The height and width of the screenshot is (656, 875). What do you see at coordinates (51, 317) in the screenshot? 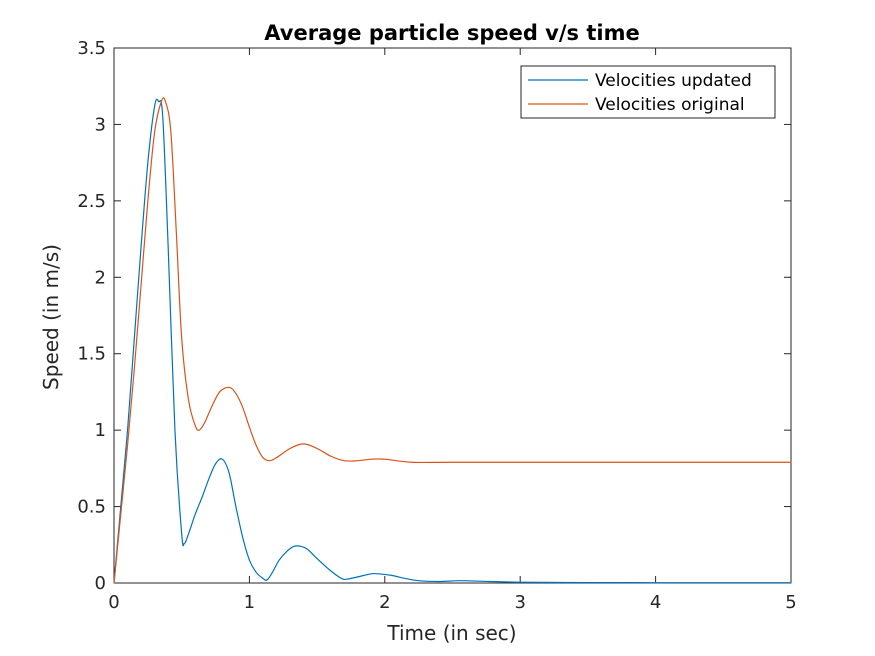
I see `y-axis-title: Speed (in m/s)` at bounding box center [51, 317].